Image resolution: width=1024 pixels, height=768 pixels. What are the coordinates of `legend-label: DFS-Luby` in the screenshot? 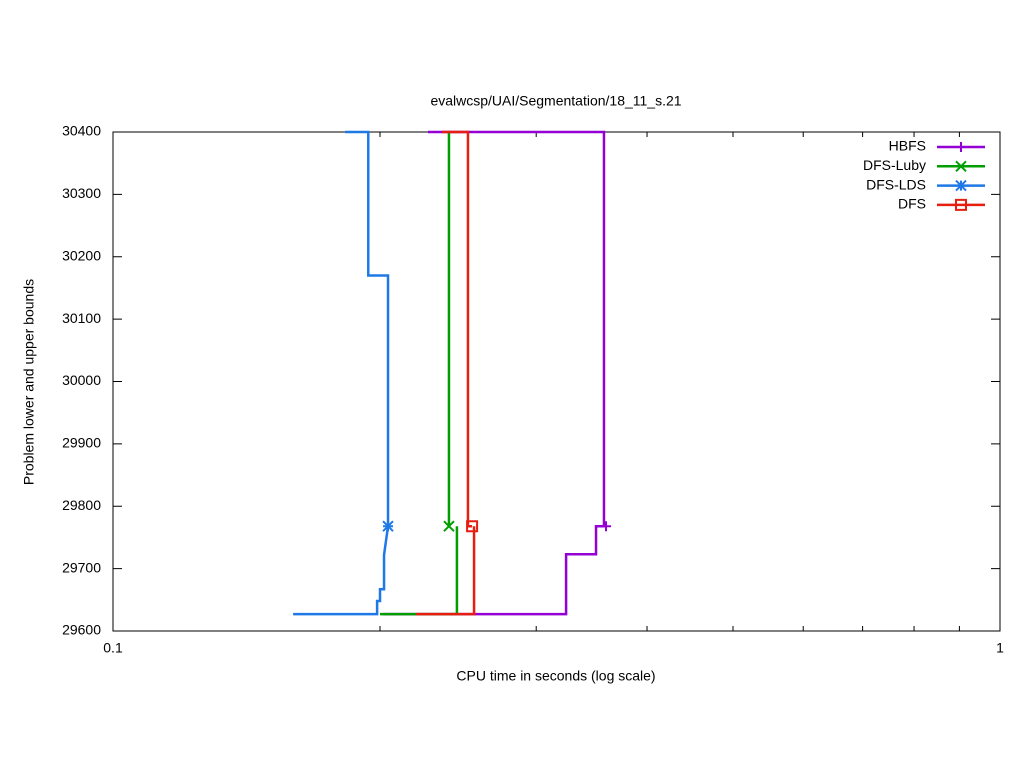 It's located at (894, 165).